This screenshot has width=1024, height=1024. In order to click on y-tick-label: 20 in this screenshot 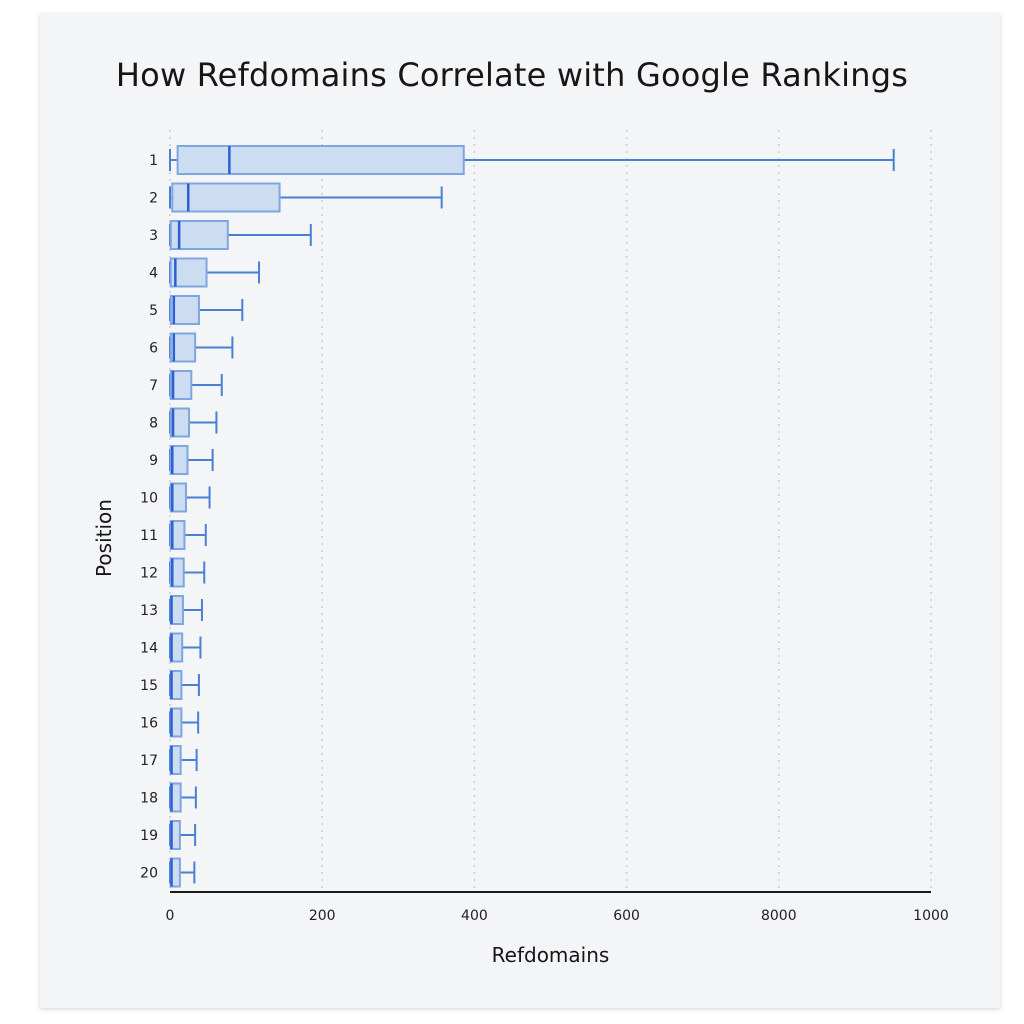, I will do `click(149, 874)`.